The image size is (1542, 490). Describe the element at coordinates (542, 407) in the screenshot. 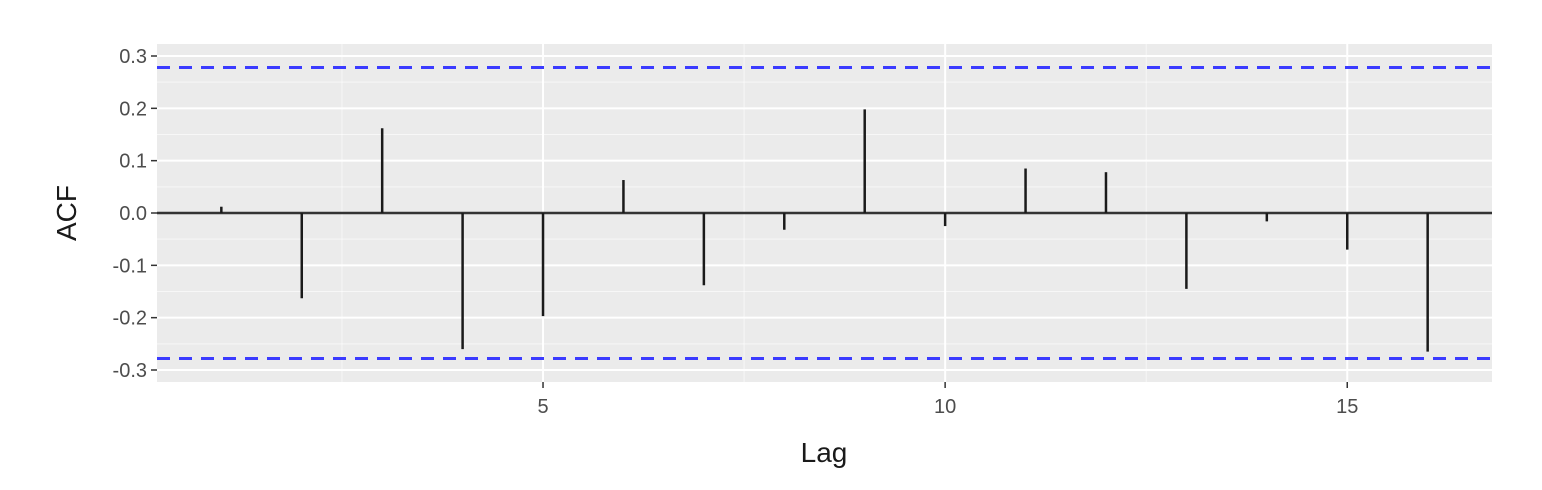

I see `x-tick-label: 5` at that location.